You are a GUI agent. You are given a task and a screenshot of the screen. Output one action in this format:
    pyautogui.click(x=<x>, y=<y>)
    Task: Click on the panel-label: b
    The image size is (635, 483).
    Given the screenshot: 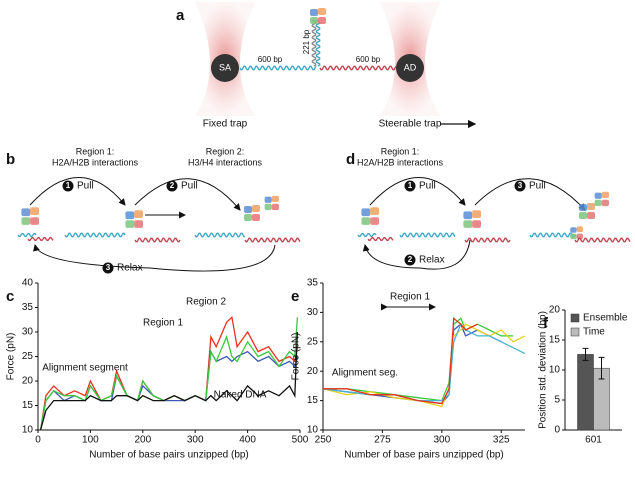 What is the action you would take?
    pyautogui.click(x=10, y=159)
    